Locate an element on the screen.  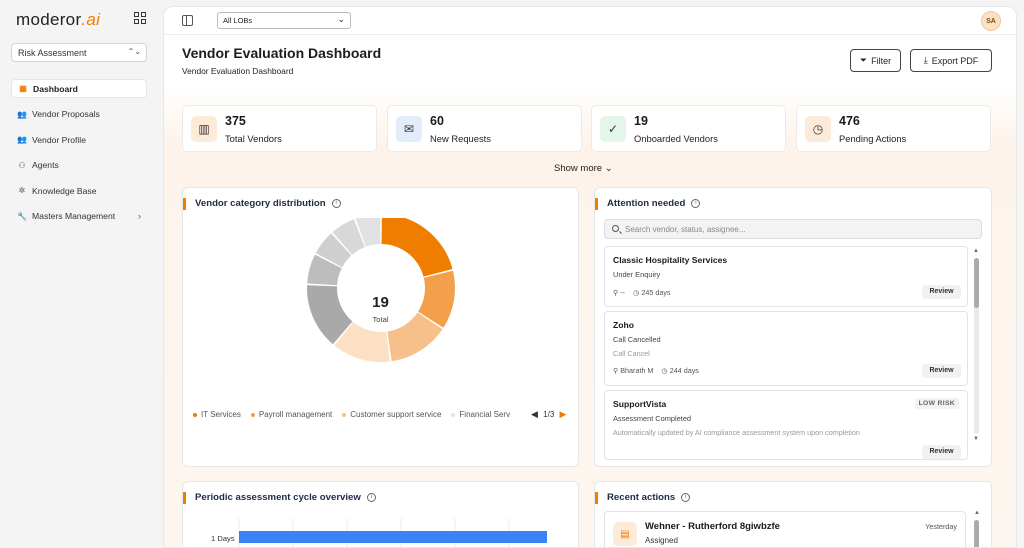
vendor-name: SupportVista is located at coordinates (640, 404).